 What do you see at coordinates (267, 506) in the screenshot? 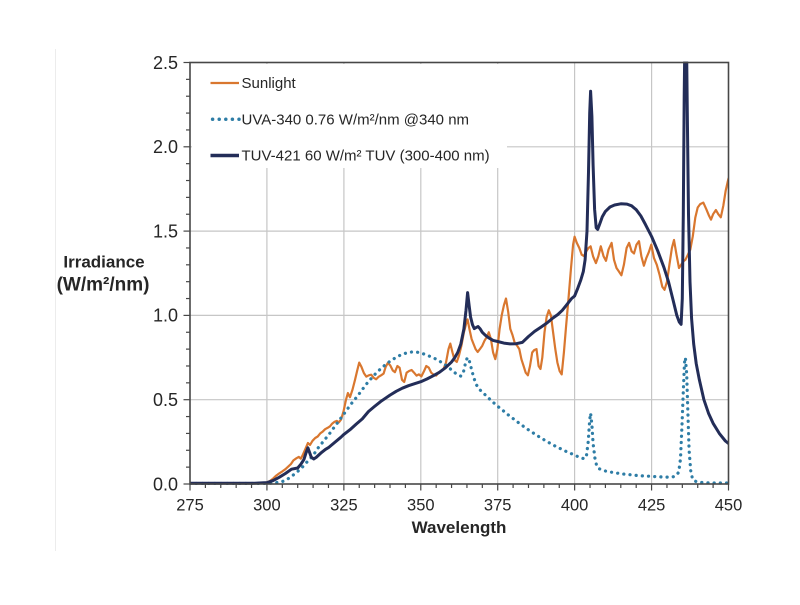
I see `svg-text: 300` at bounding box center [267, 506].